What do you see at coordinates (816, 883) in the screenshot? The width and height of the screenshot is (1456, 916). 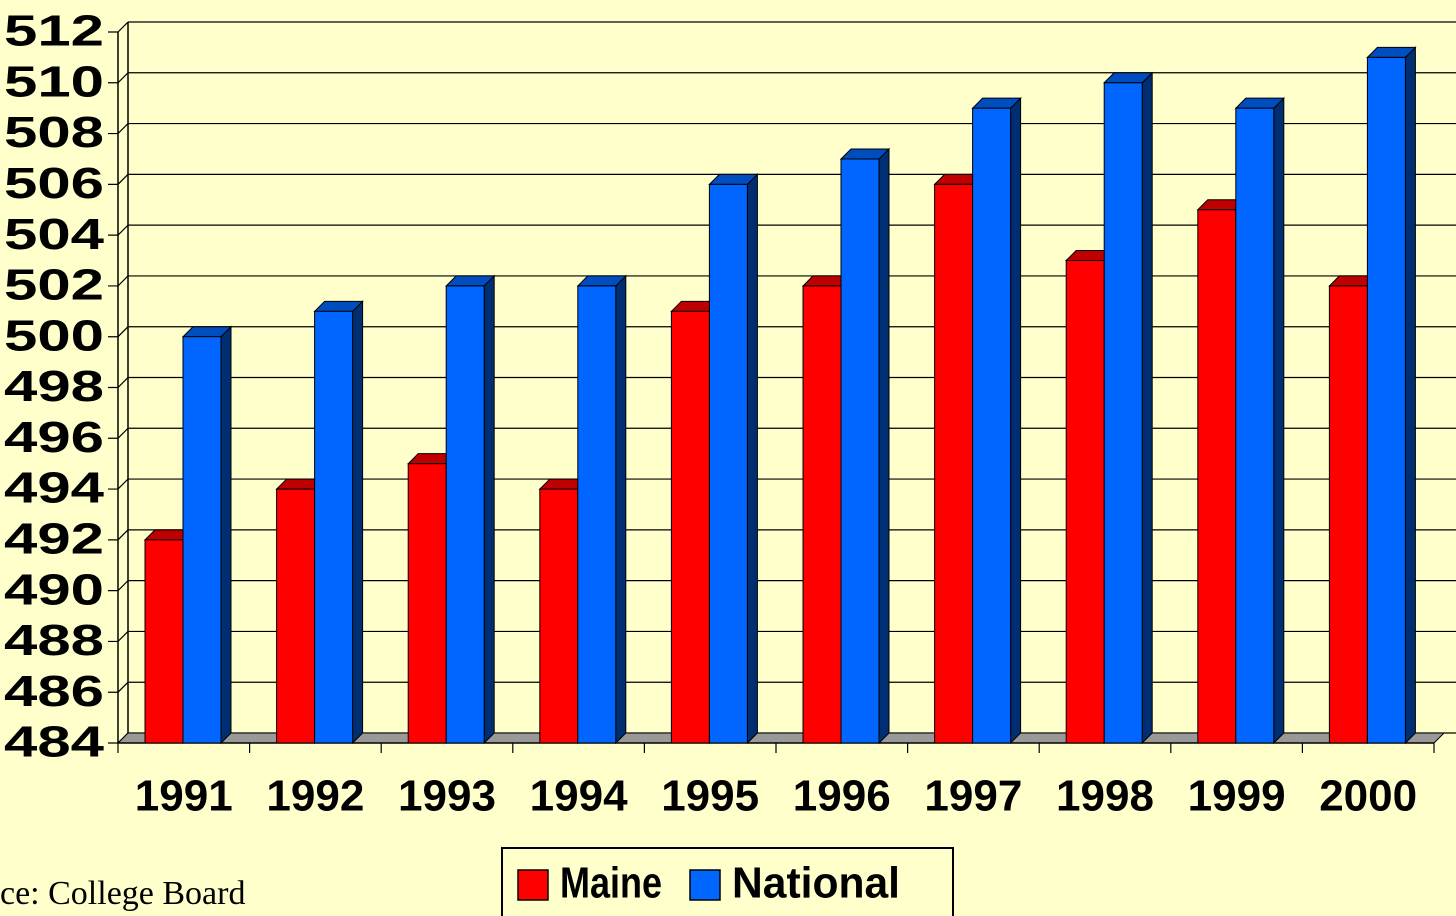 I see `legend-label: National` at bounding box center [816, 883].